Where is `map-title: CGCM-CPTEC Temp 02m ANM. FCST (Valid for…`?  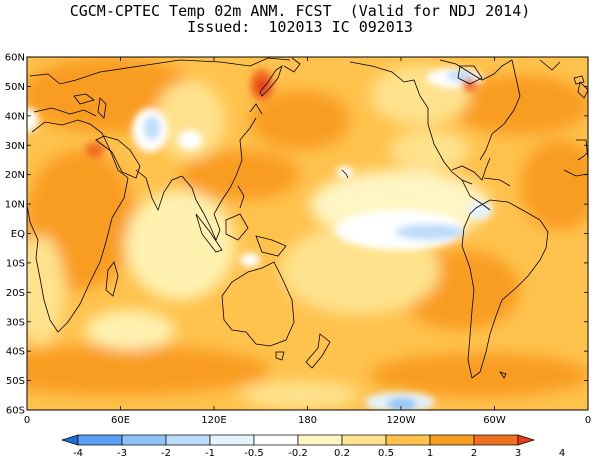 map-title: CGCM-CPTEC Temp 02m ANM. FCST (Valid for… is located at coordinates (300, 11).